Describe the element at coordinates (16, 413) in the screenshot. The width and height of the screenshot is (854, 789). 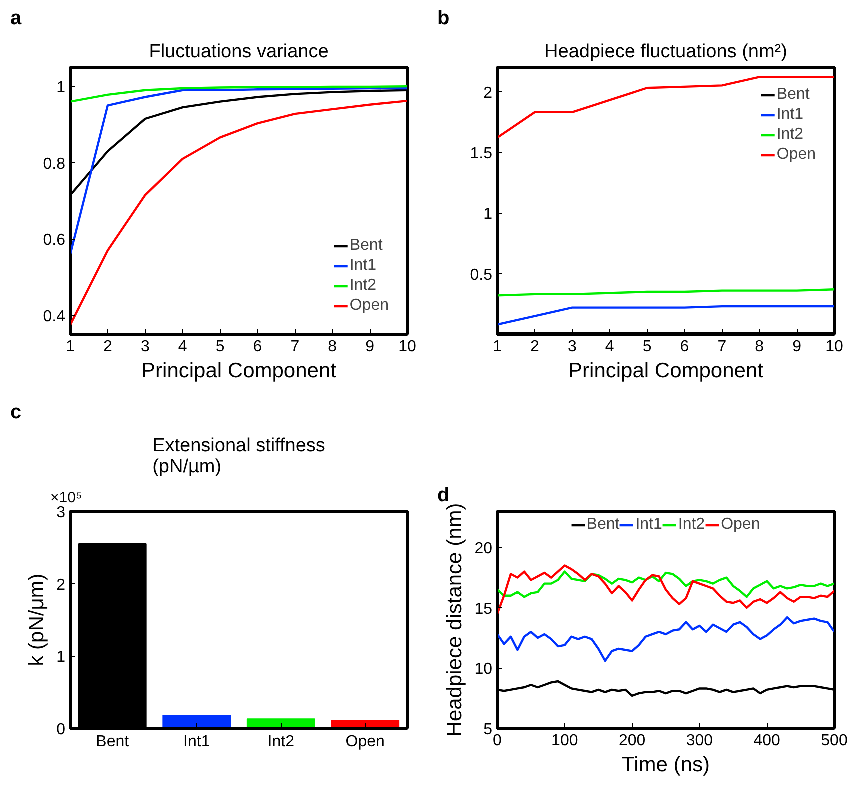
I see `text: c` at that location.